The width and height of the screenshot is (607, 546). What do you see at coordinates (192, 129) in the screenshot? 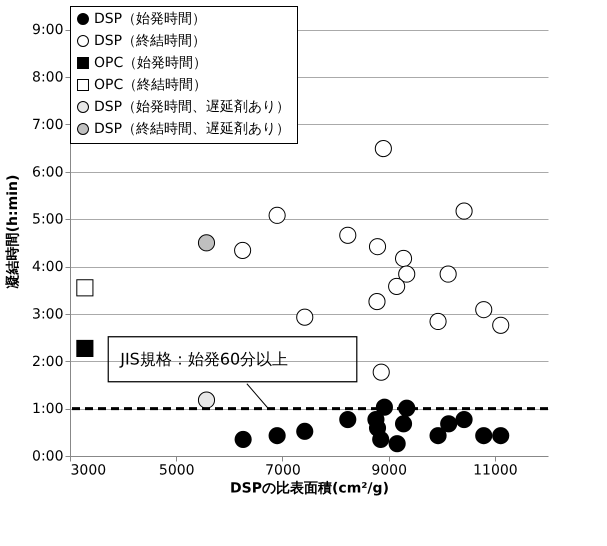
I see `legend-label: DSP（終結時間、遅延剤あり）` at bounding box center [192, 129].